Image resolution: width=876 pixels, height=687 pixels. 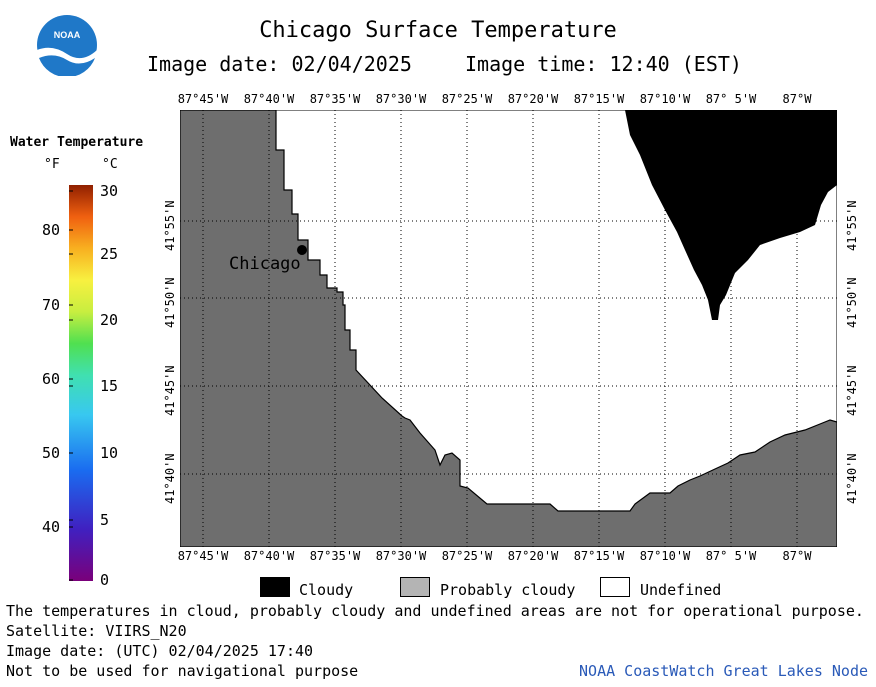 I want to click on celsius-tick-label: 15, so click(x=109, y=386).